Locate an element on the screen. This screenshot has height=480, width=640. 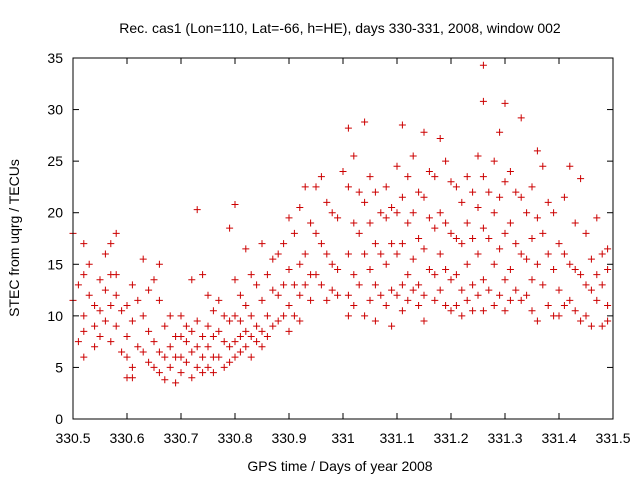
y-axis-label: STEC from uqrg / TECUs is located at coordinates (14, 238).